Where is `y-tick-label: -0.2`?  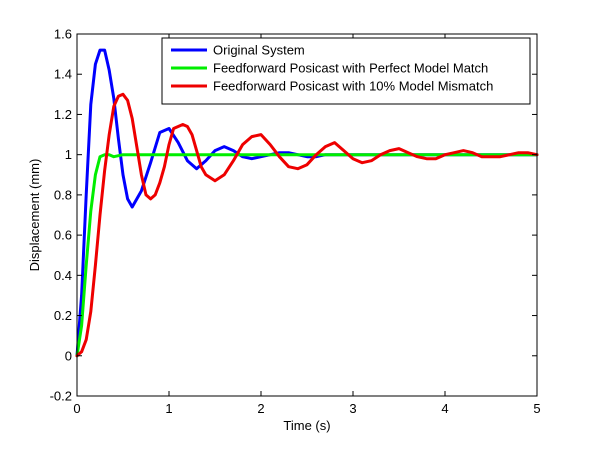
y-tick-label: -0.2 is located at coordinates (61, 396).